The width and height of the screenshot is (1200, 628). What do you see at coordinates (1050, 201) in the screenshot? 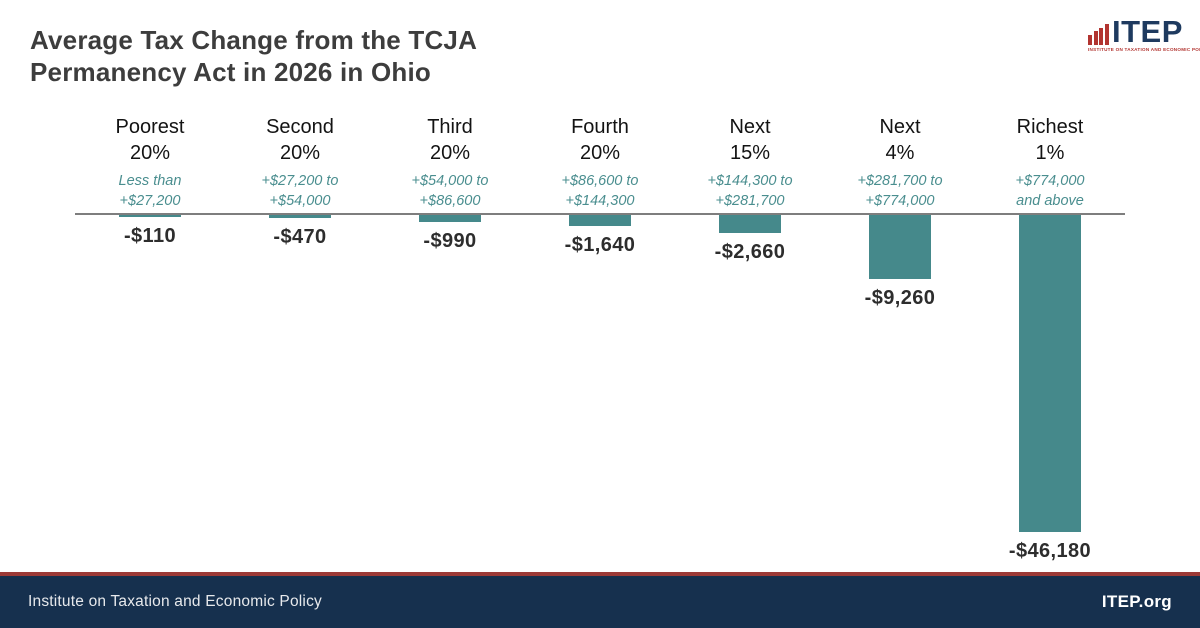
I see `income-range-line: and above` at bounding box center [1050, 201].